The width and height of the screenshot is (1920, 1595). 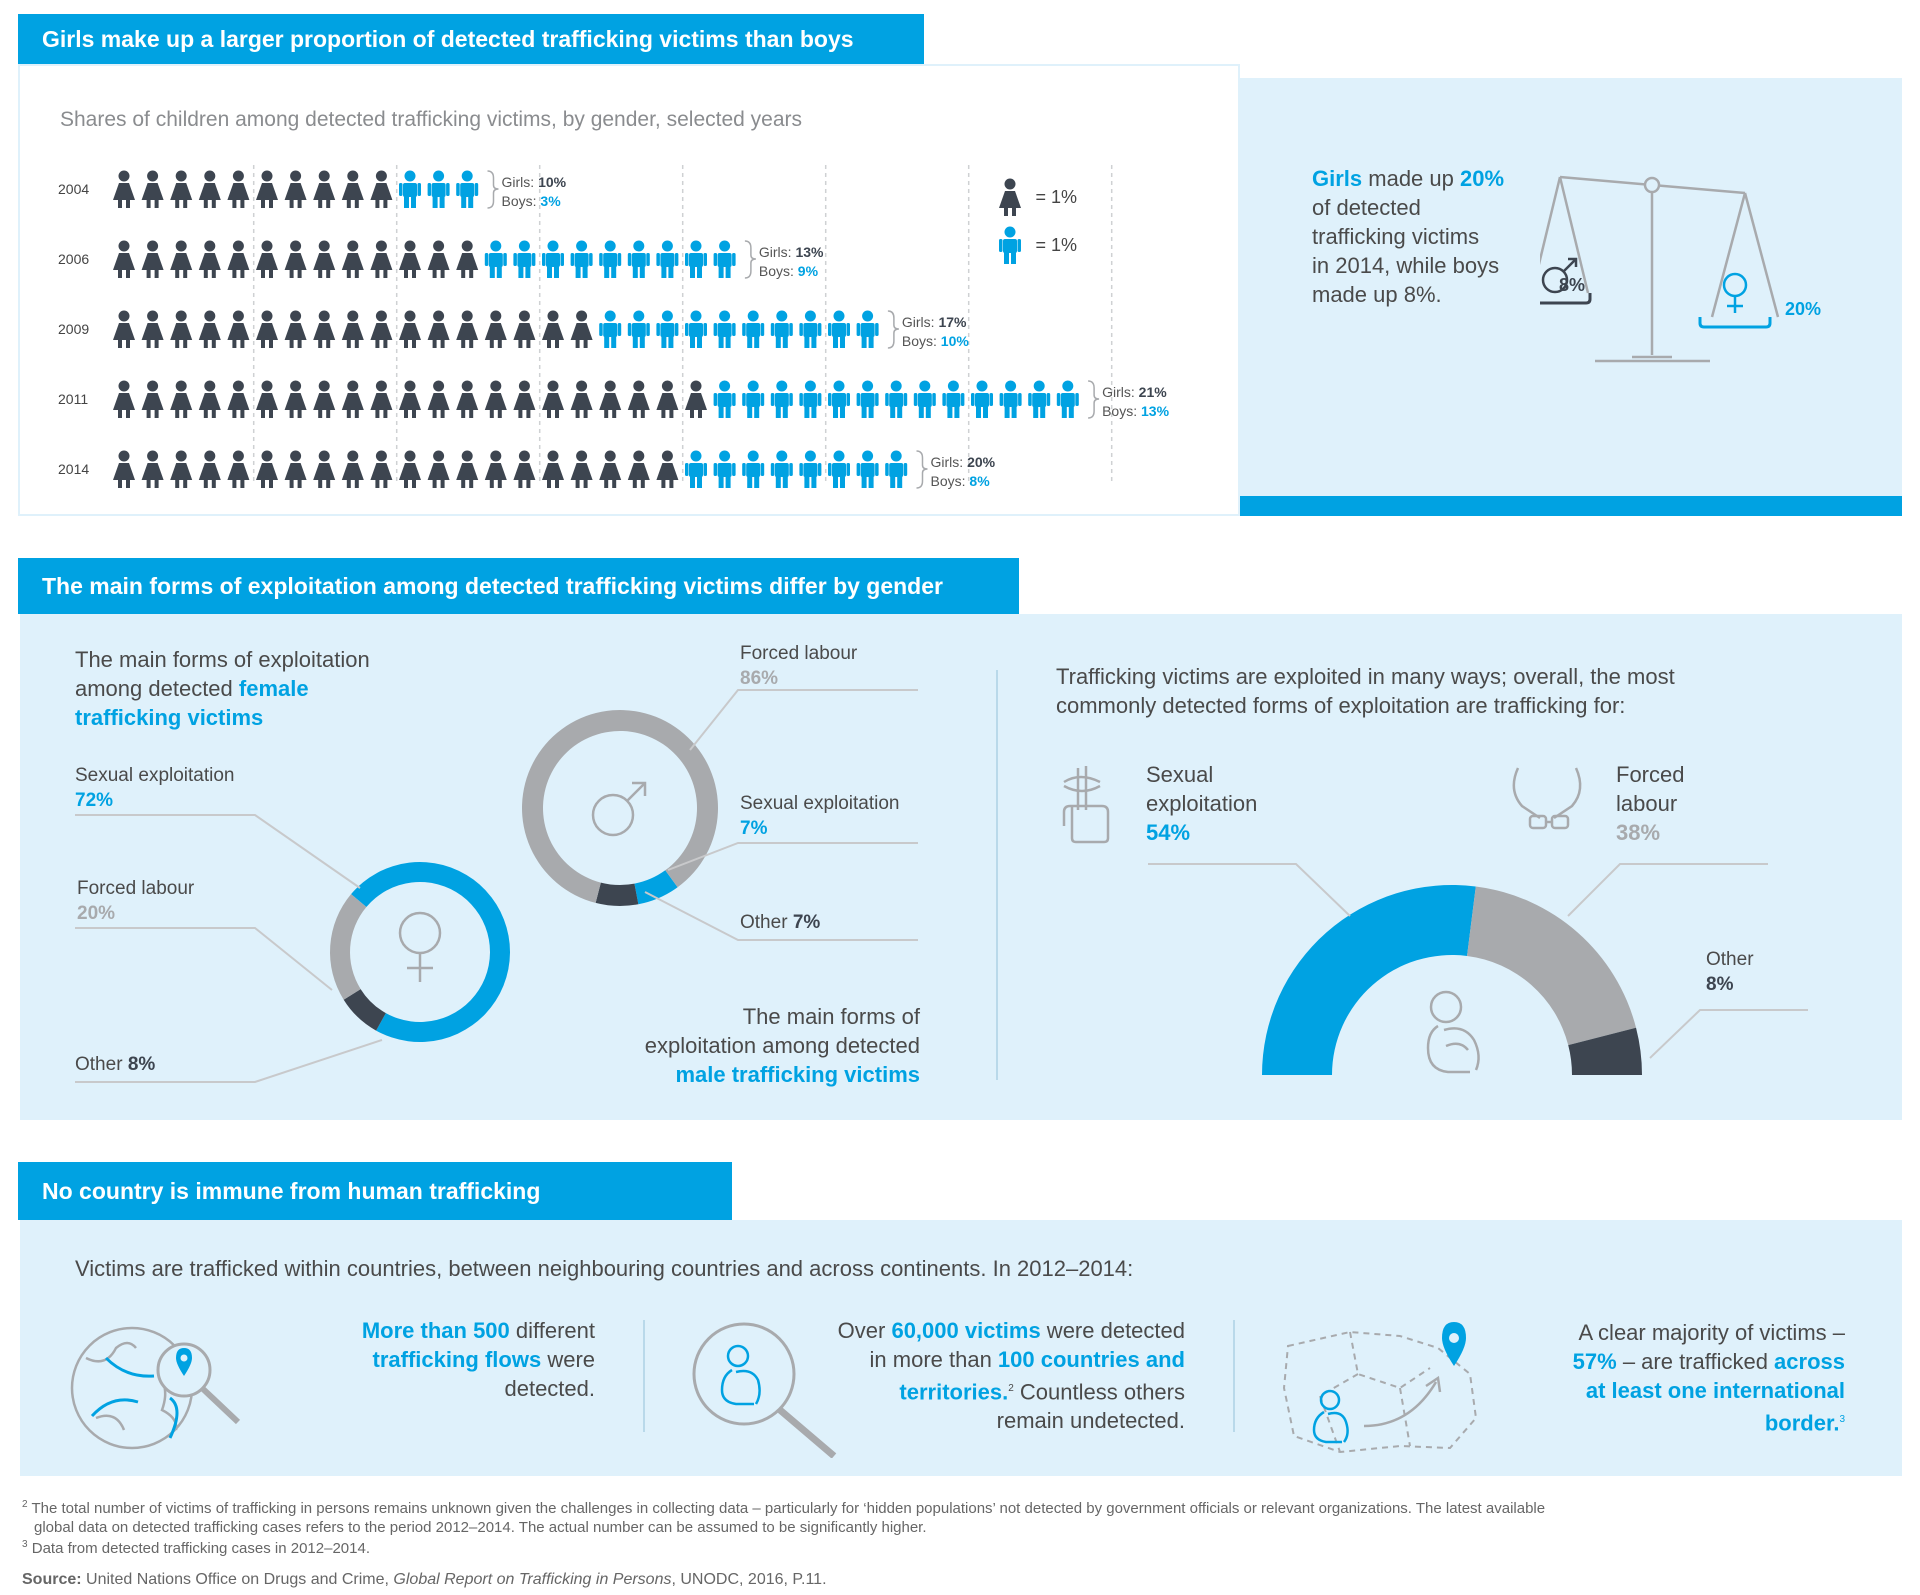 What do you see at coordinates (496, 886) in the screenshot?
I see `donut-charts` at bounding box center [496, 886].